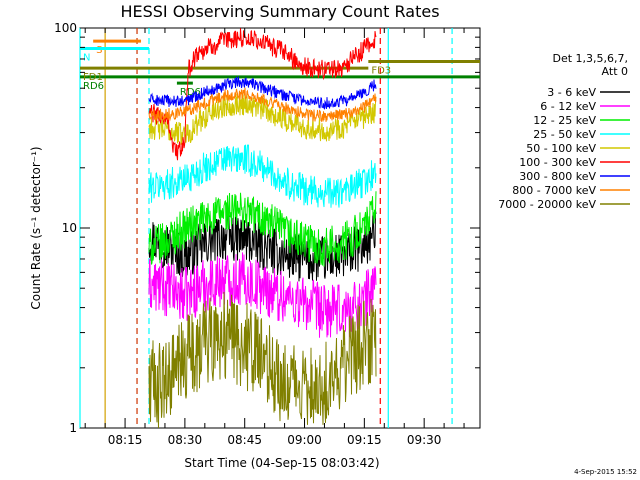 This screenshot has width=640, height=480. Describe the element at coordinates (557, 176) in the screenshot. I see `legend-entry-label: 300 - 800 keV` at that location.